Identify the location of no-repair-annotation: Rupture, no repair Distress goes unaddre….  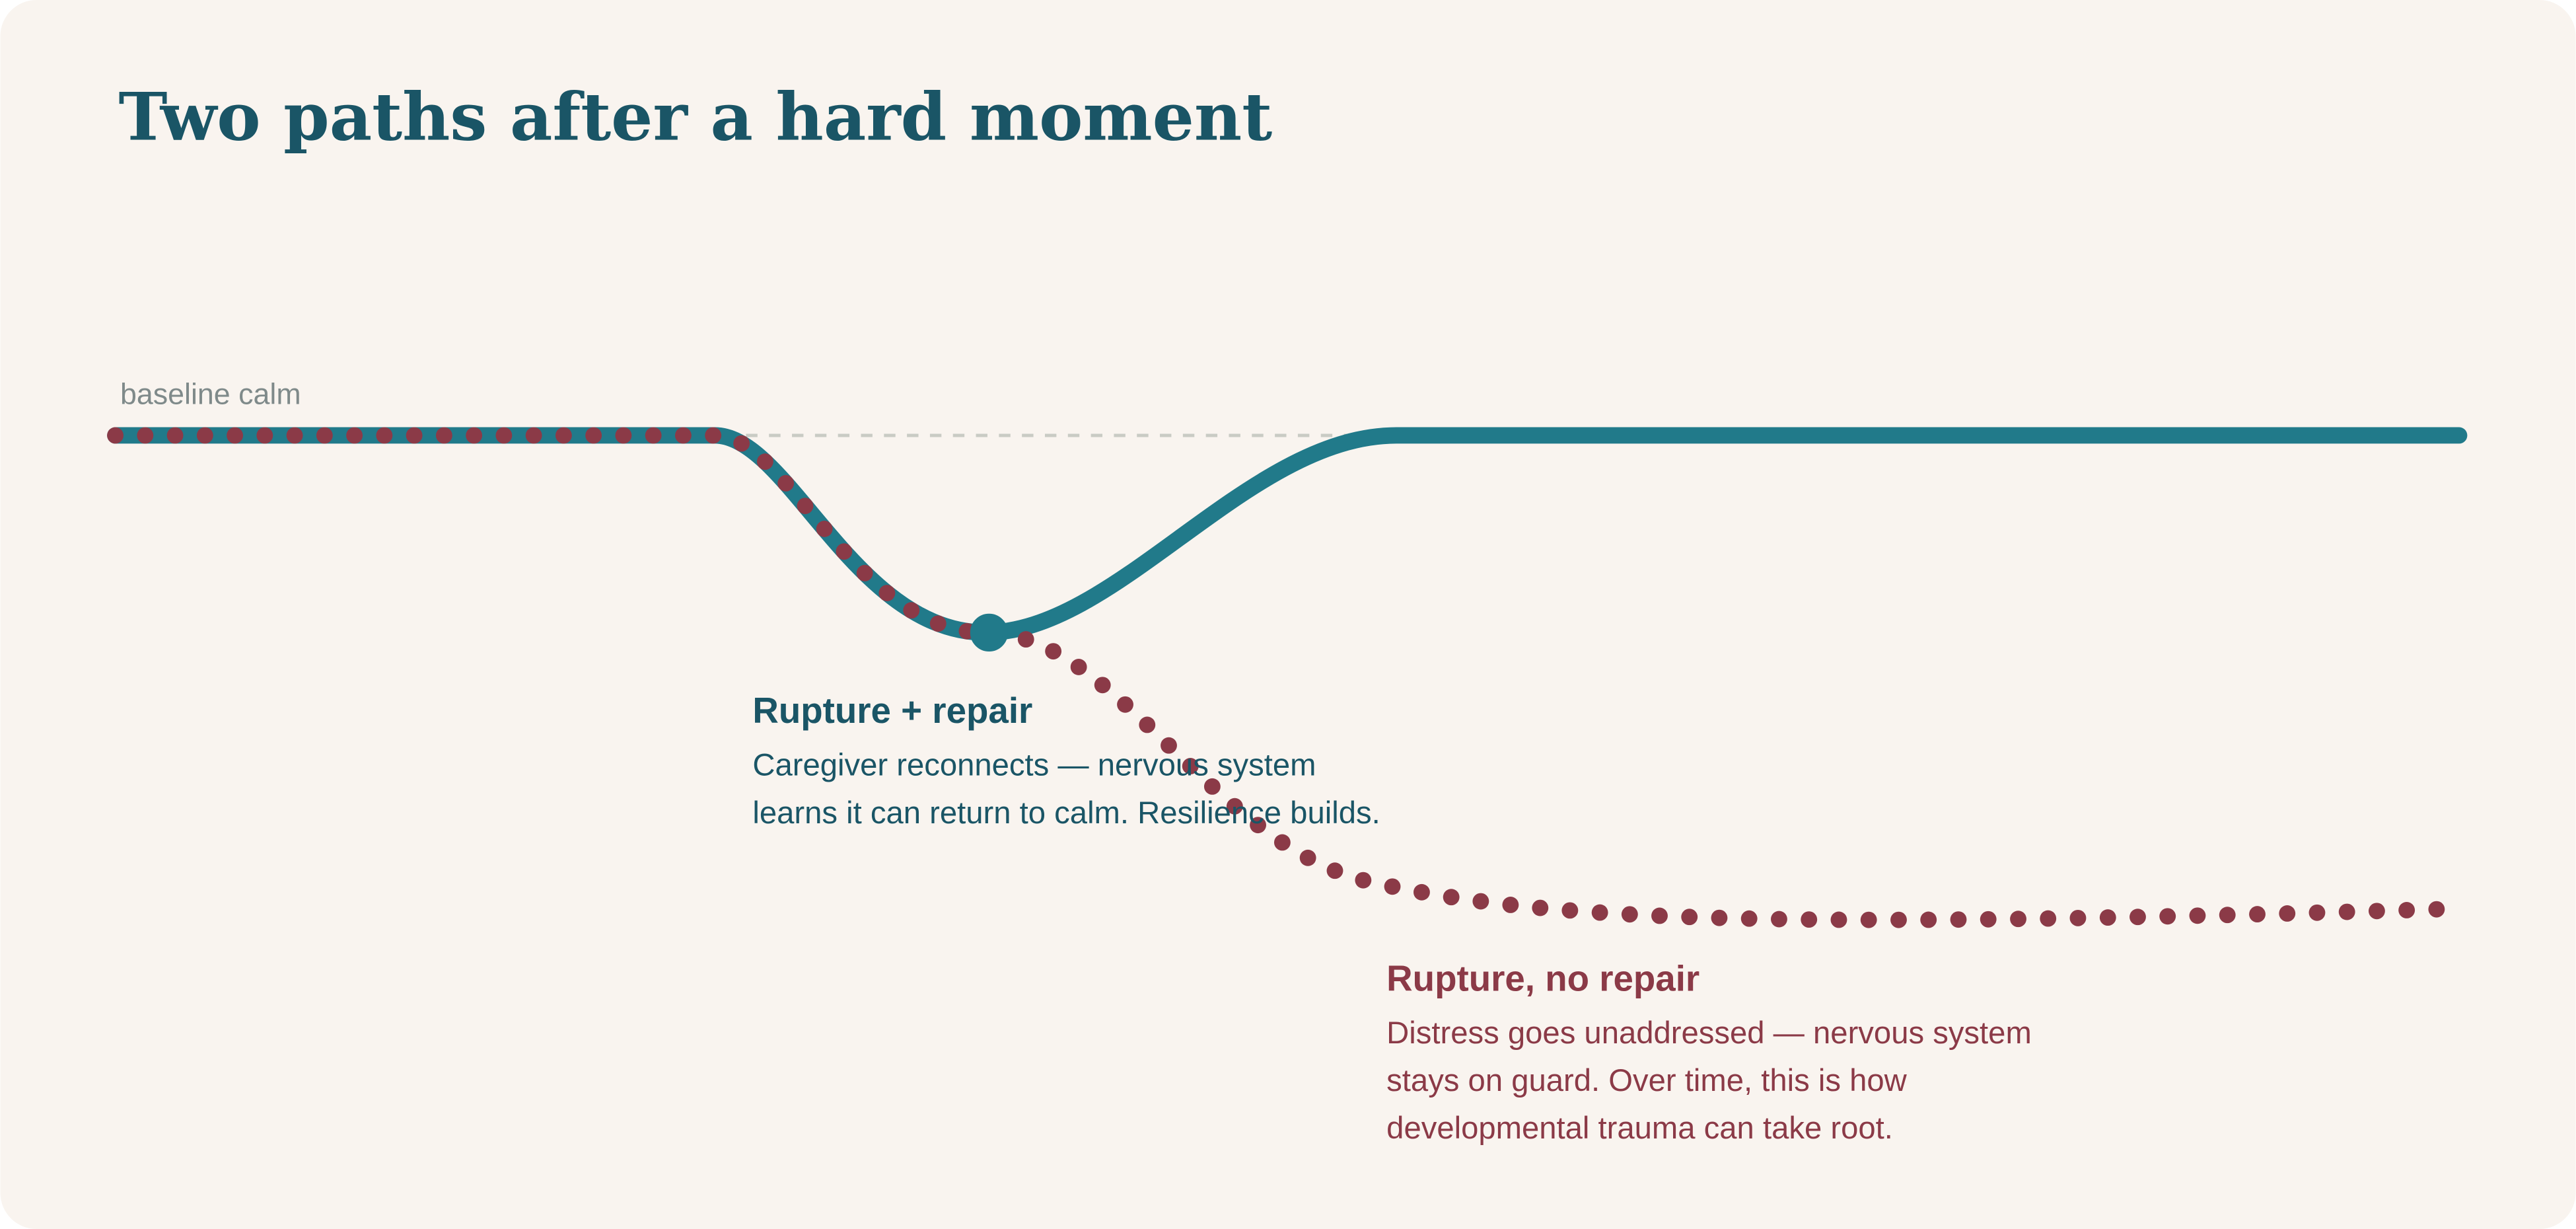
(1709, 1051).